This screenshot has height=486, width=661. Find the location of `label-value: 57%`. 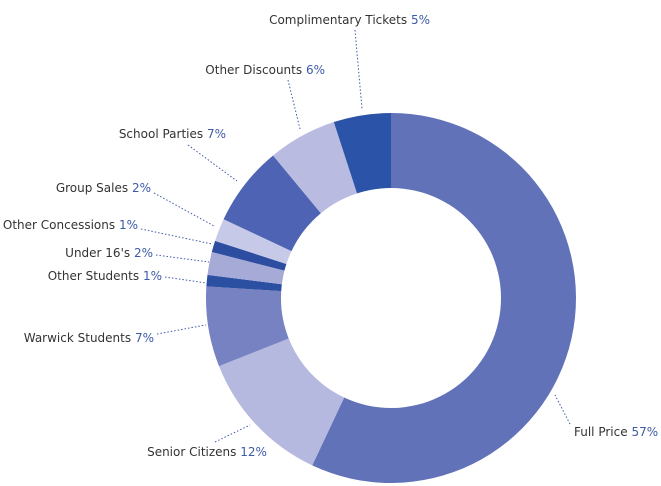

label-value: 57% is located at coordinates (644, 432).